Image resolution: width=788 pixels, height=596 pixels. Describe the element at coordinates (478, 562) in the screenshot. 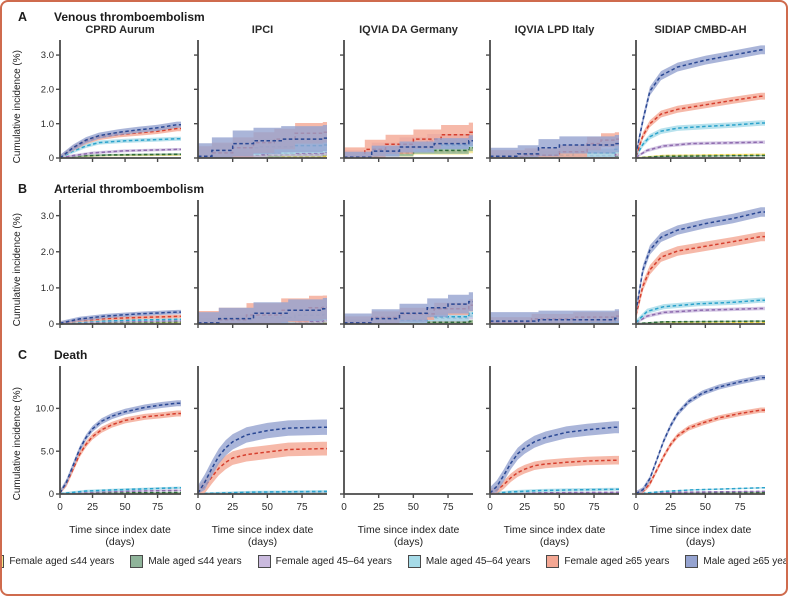

I see `legend-label: Male aged 45–64 years` at that location.